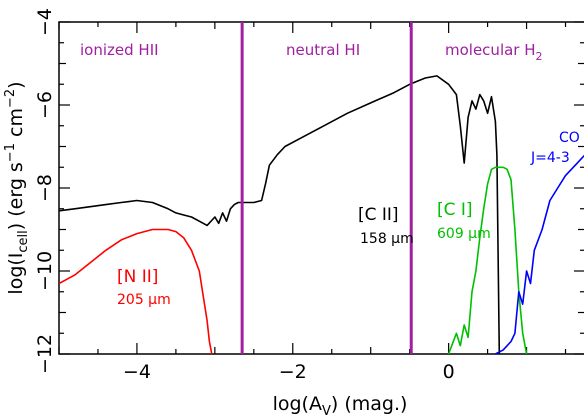  What do you see at coordinates (494, 52) in the screenshot?
I see `region-label-molecular: molecular H2` at bounding box center [494, 52].